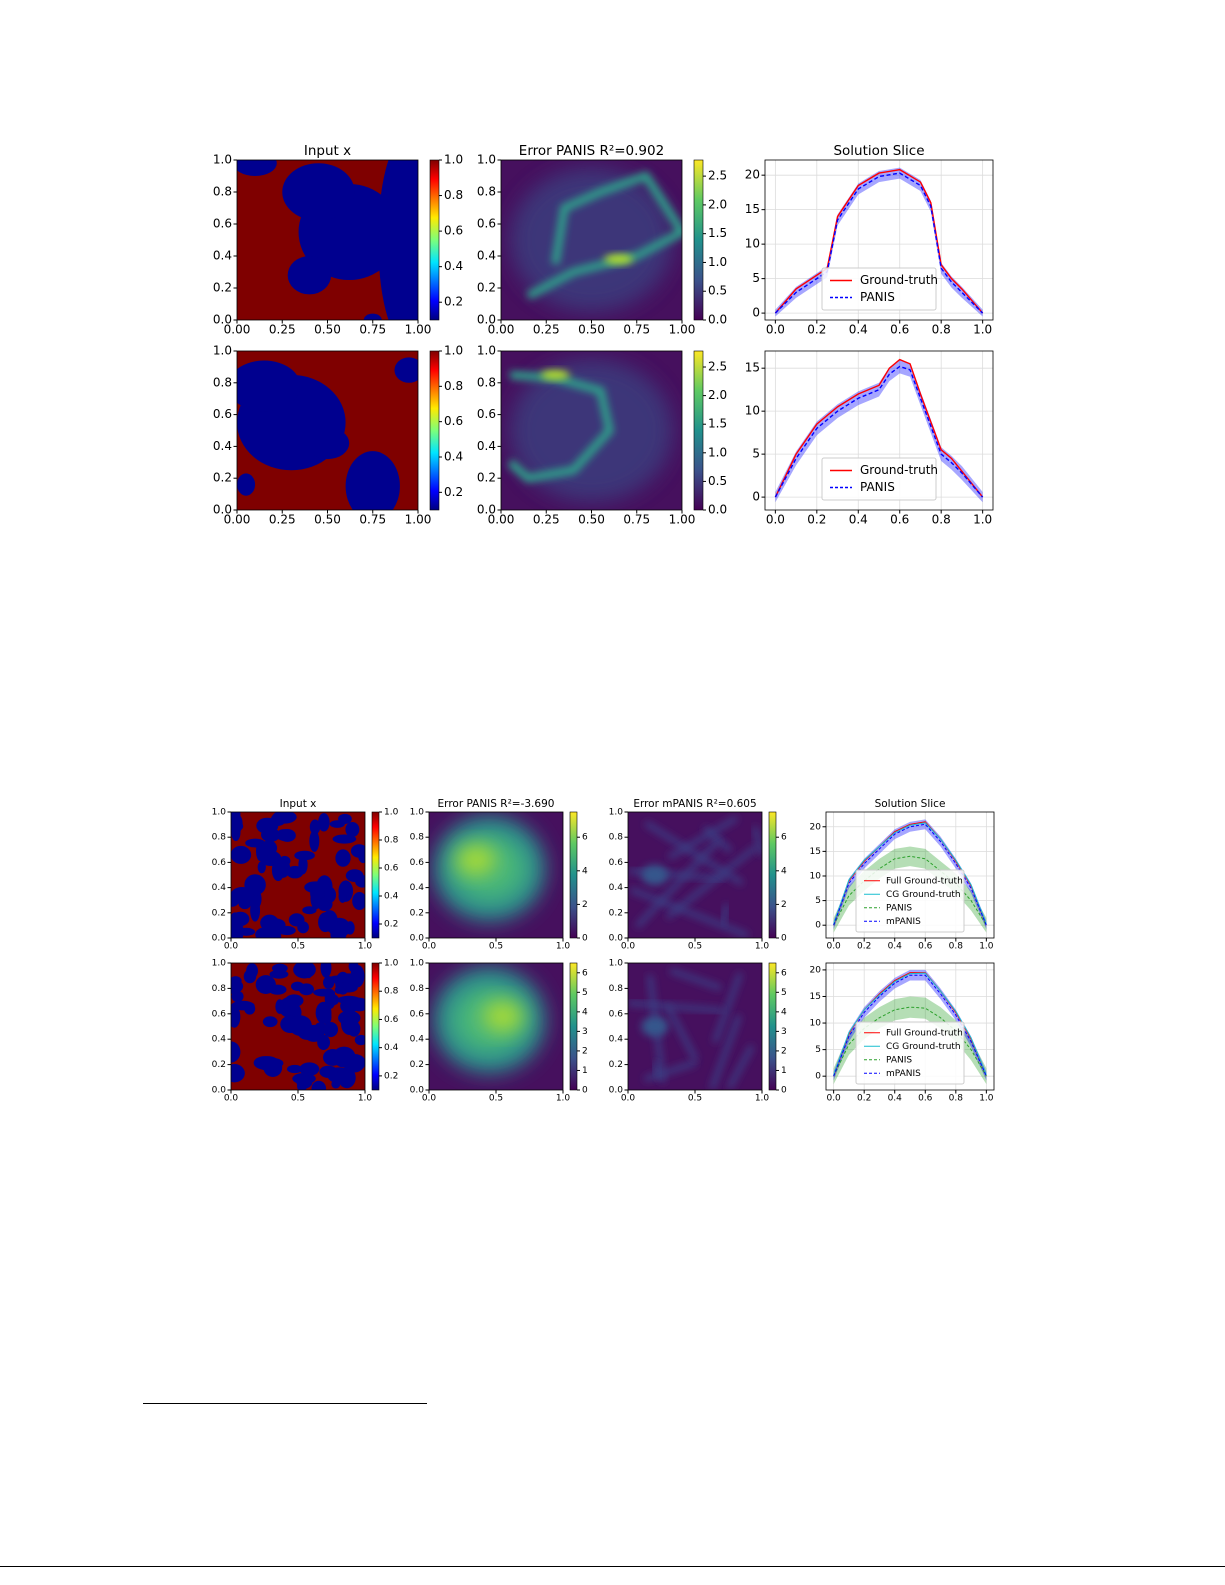 This screenshot has height=1585, width=1225. Describe the element at coordinates (878, 151) in the screenshot. I see `panel-title: Solution Slice` at that location.